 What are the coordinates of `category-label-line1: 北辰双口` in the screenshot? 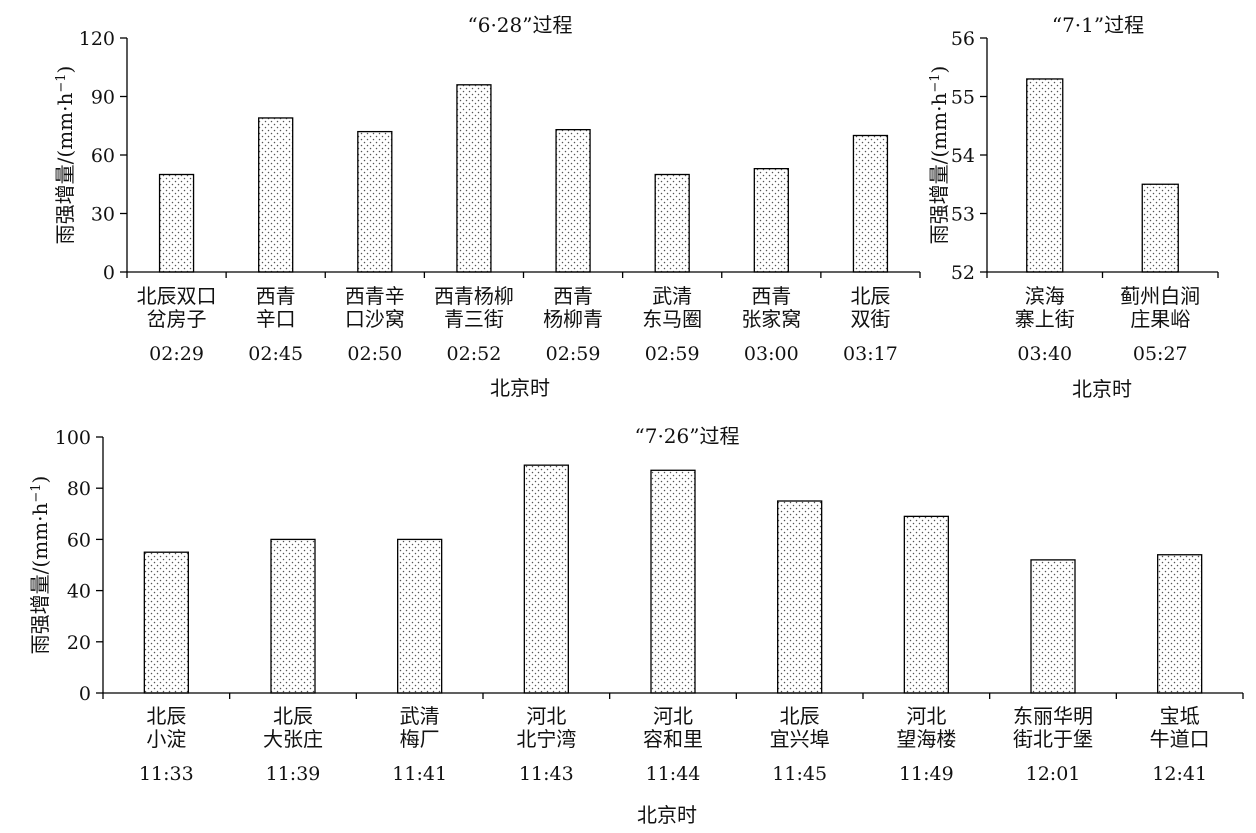 It's located at (177, 296).